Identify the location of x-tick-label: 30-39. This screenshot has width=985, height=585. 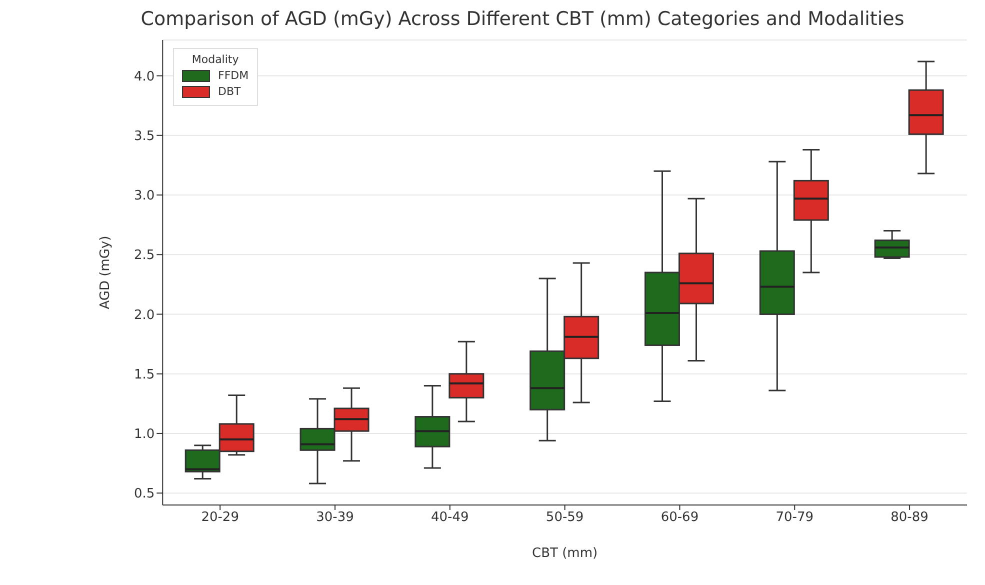
(335, 518).